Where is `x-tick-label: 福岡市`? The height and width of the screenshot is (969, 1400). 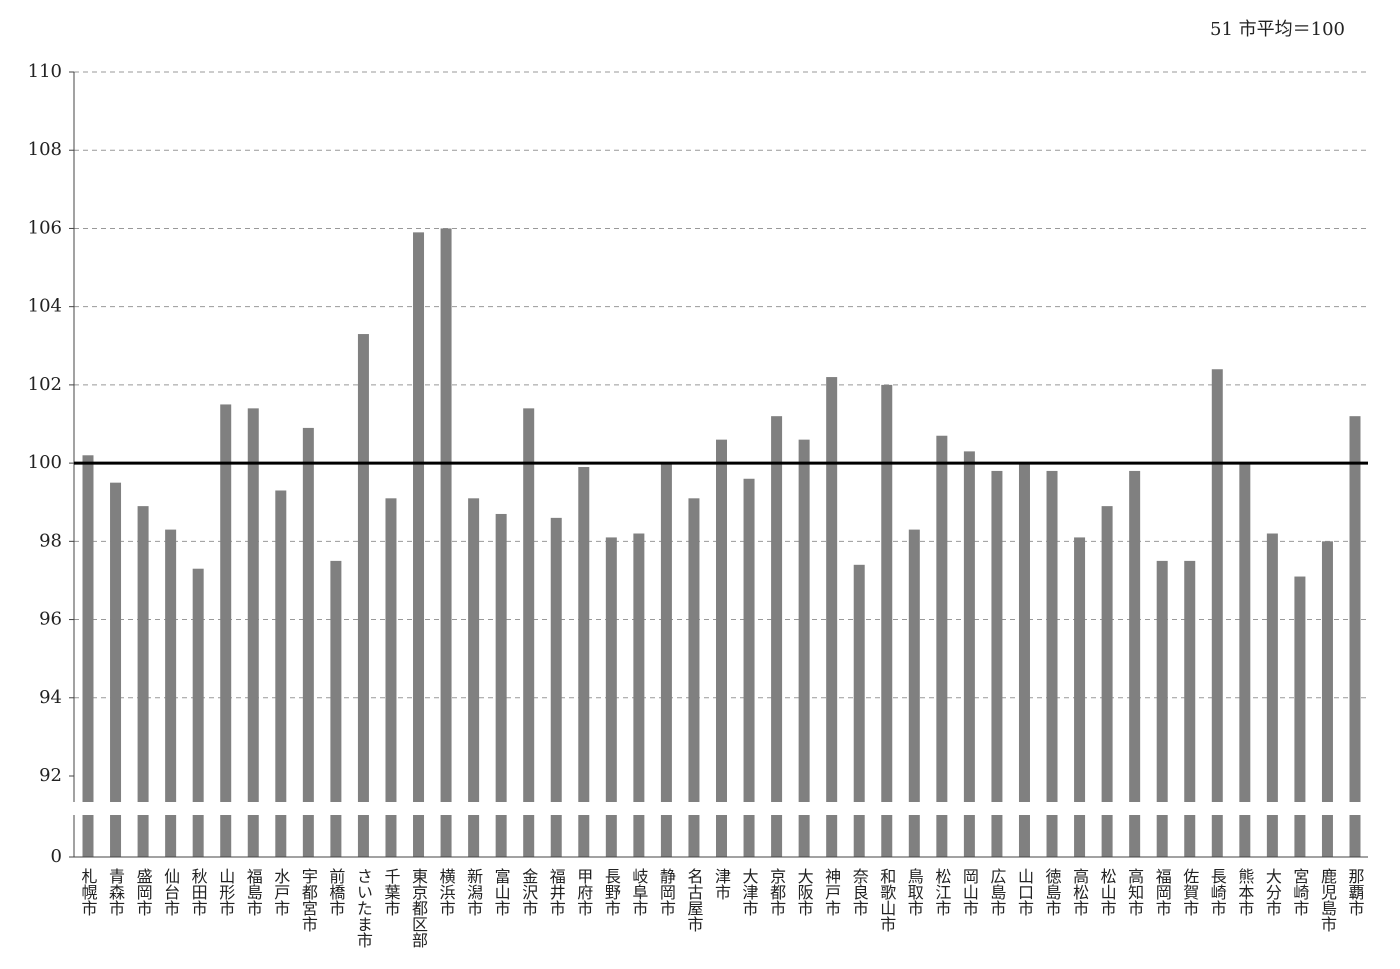
x-tick-label: 福岡市 is located at coordinates (1162, 892).